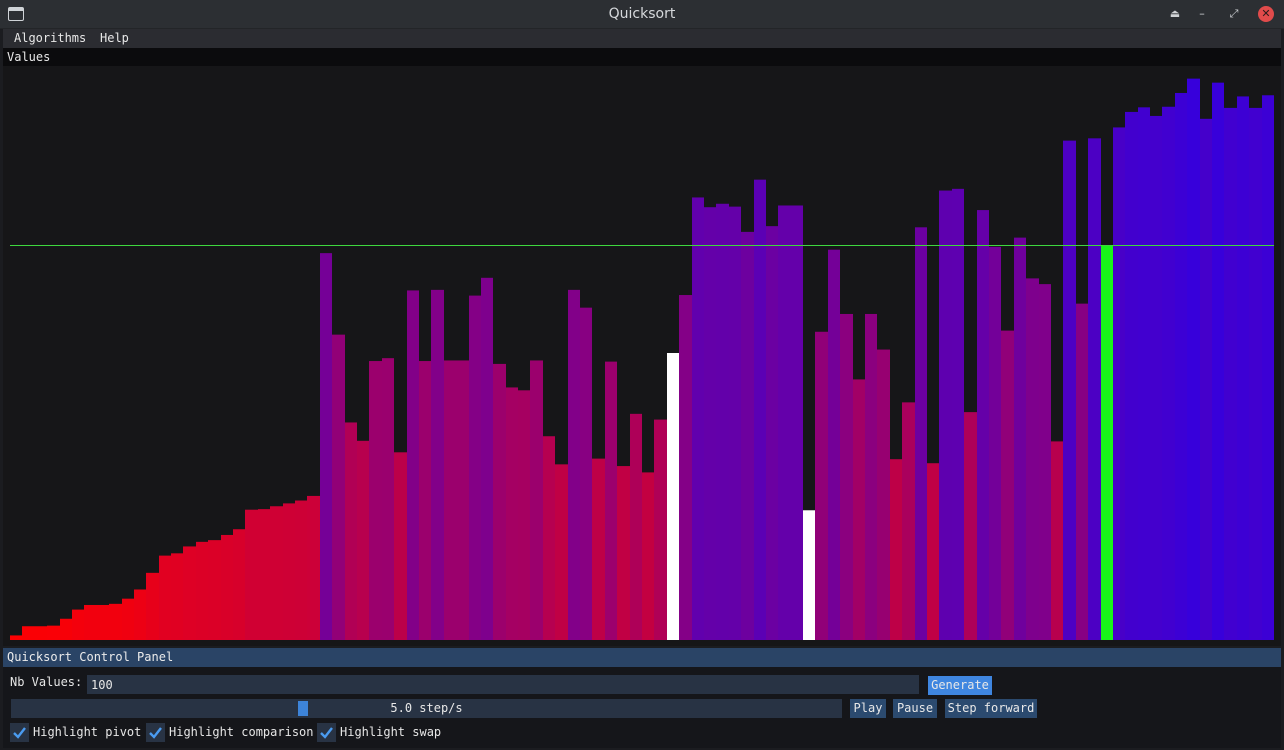 The width and height of the screenshot is (1284, 750). I want to click on title-bar: Quicksort ⏏ – ⤢ ✕, so click(642, 14).